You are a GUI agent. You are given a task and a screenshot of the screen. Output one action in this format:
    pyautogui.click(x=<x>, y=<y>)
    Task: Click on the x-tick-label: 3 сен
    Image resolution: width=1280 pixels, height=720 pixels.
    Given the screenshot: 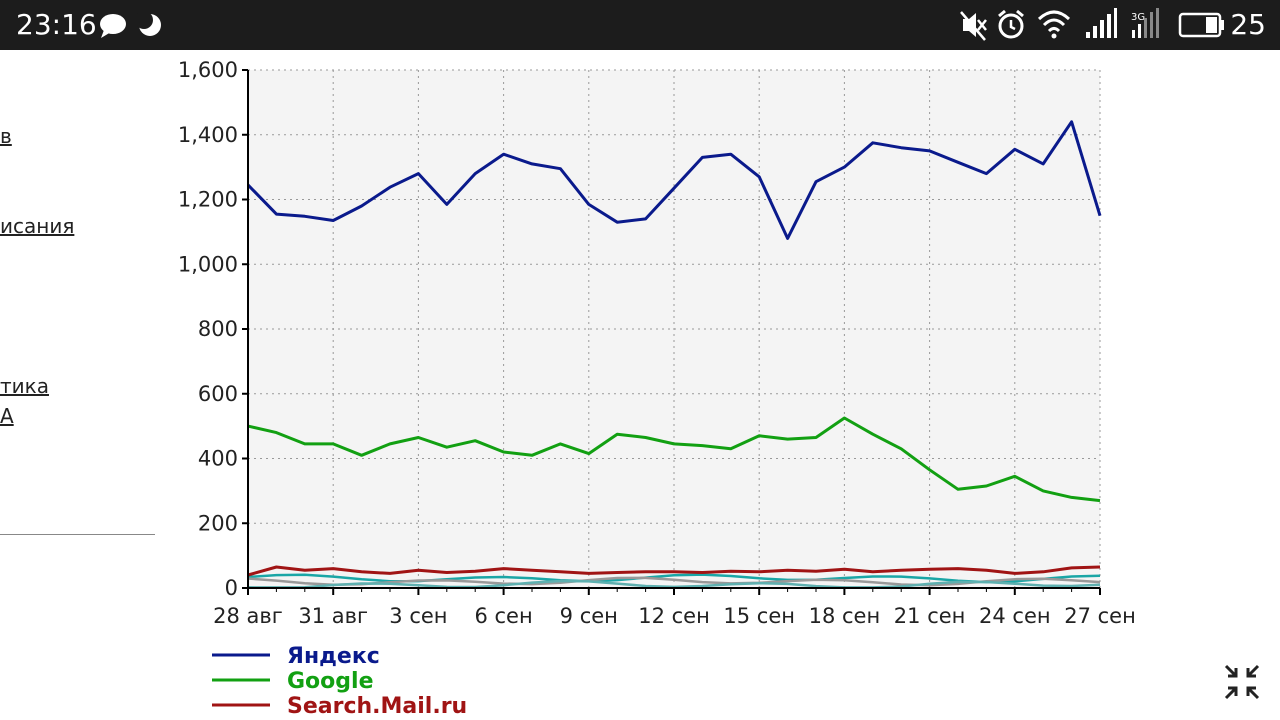 What is the action you would take?
    pyautogui.click(x=418, y=616)
    